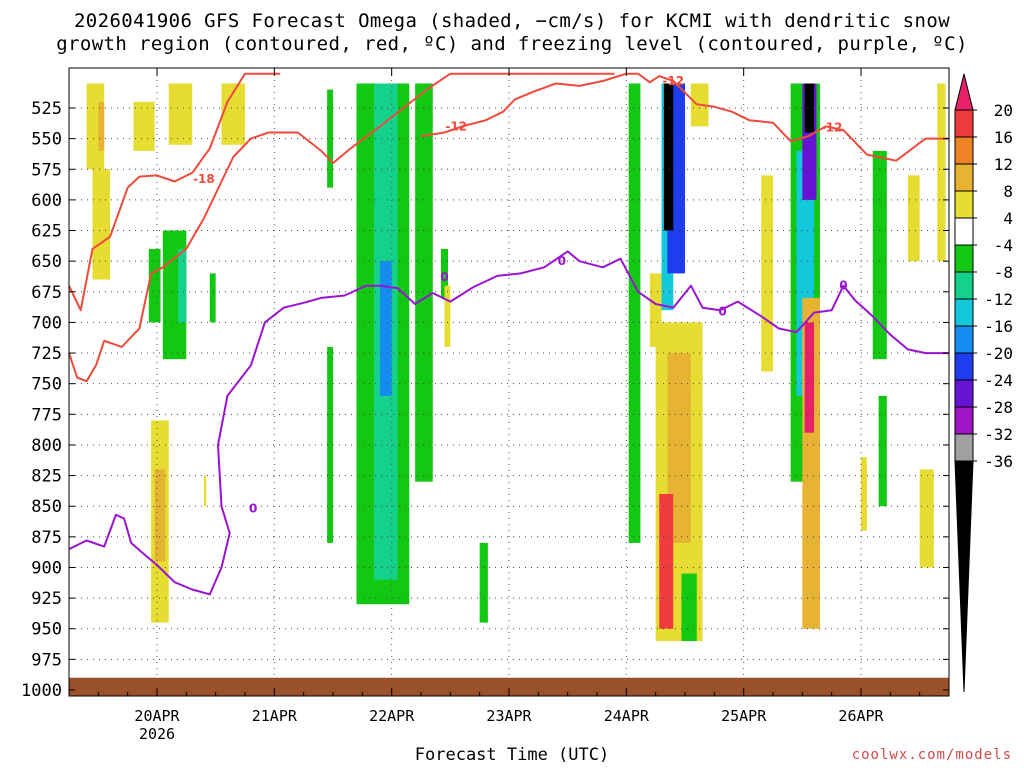 This screenshot has width=1024, height=768. Describe the element at coordinates (998, 353) in the screenshot. I see `colorbar-label: -20` at that location.